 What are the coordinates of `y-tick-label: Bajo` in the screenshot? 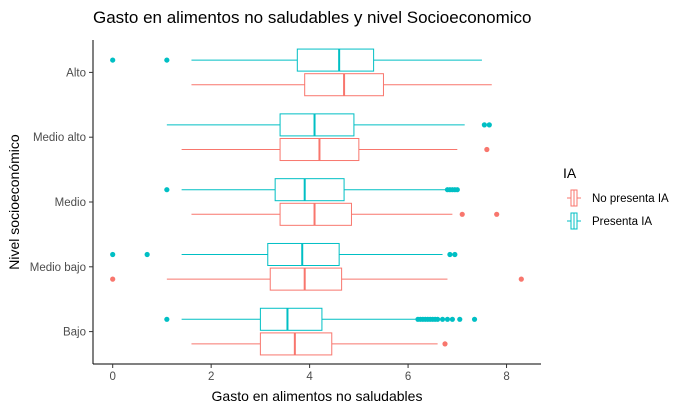 It's located at (74, 333).